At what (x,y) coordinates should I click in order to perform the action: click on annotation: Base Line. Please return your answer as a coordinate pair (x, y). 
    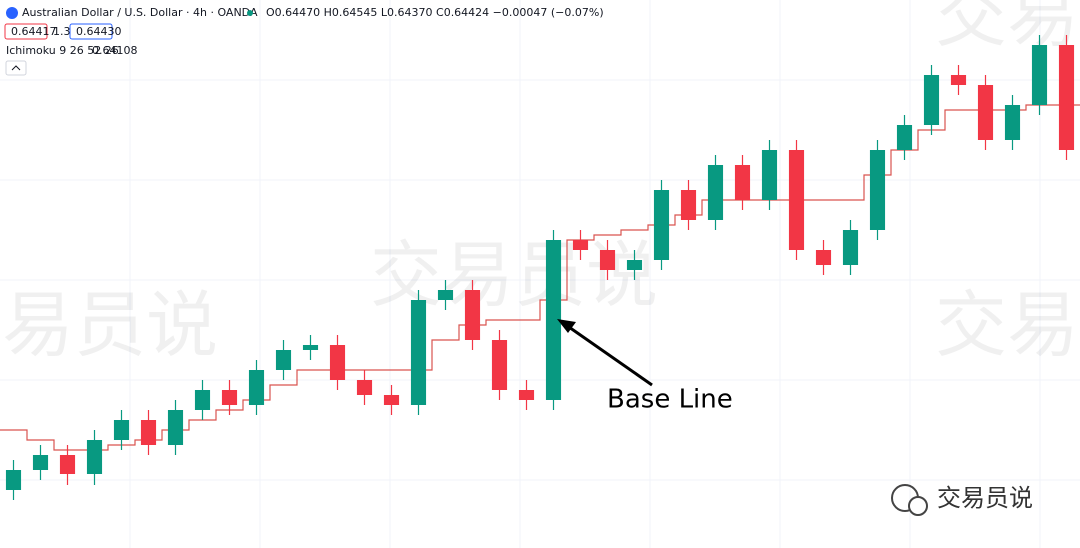
    Looking at the image, I should click on (645, 367).